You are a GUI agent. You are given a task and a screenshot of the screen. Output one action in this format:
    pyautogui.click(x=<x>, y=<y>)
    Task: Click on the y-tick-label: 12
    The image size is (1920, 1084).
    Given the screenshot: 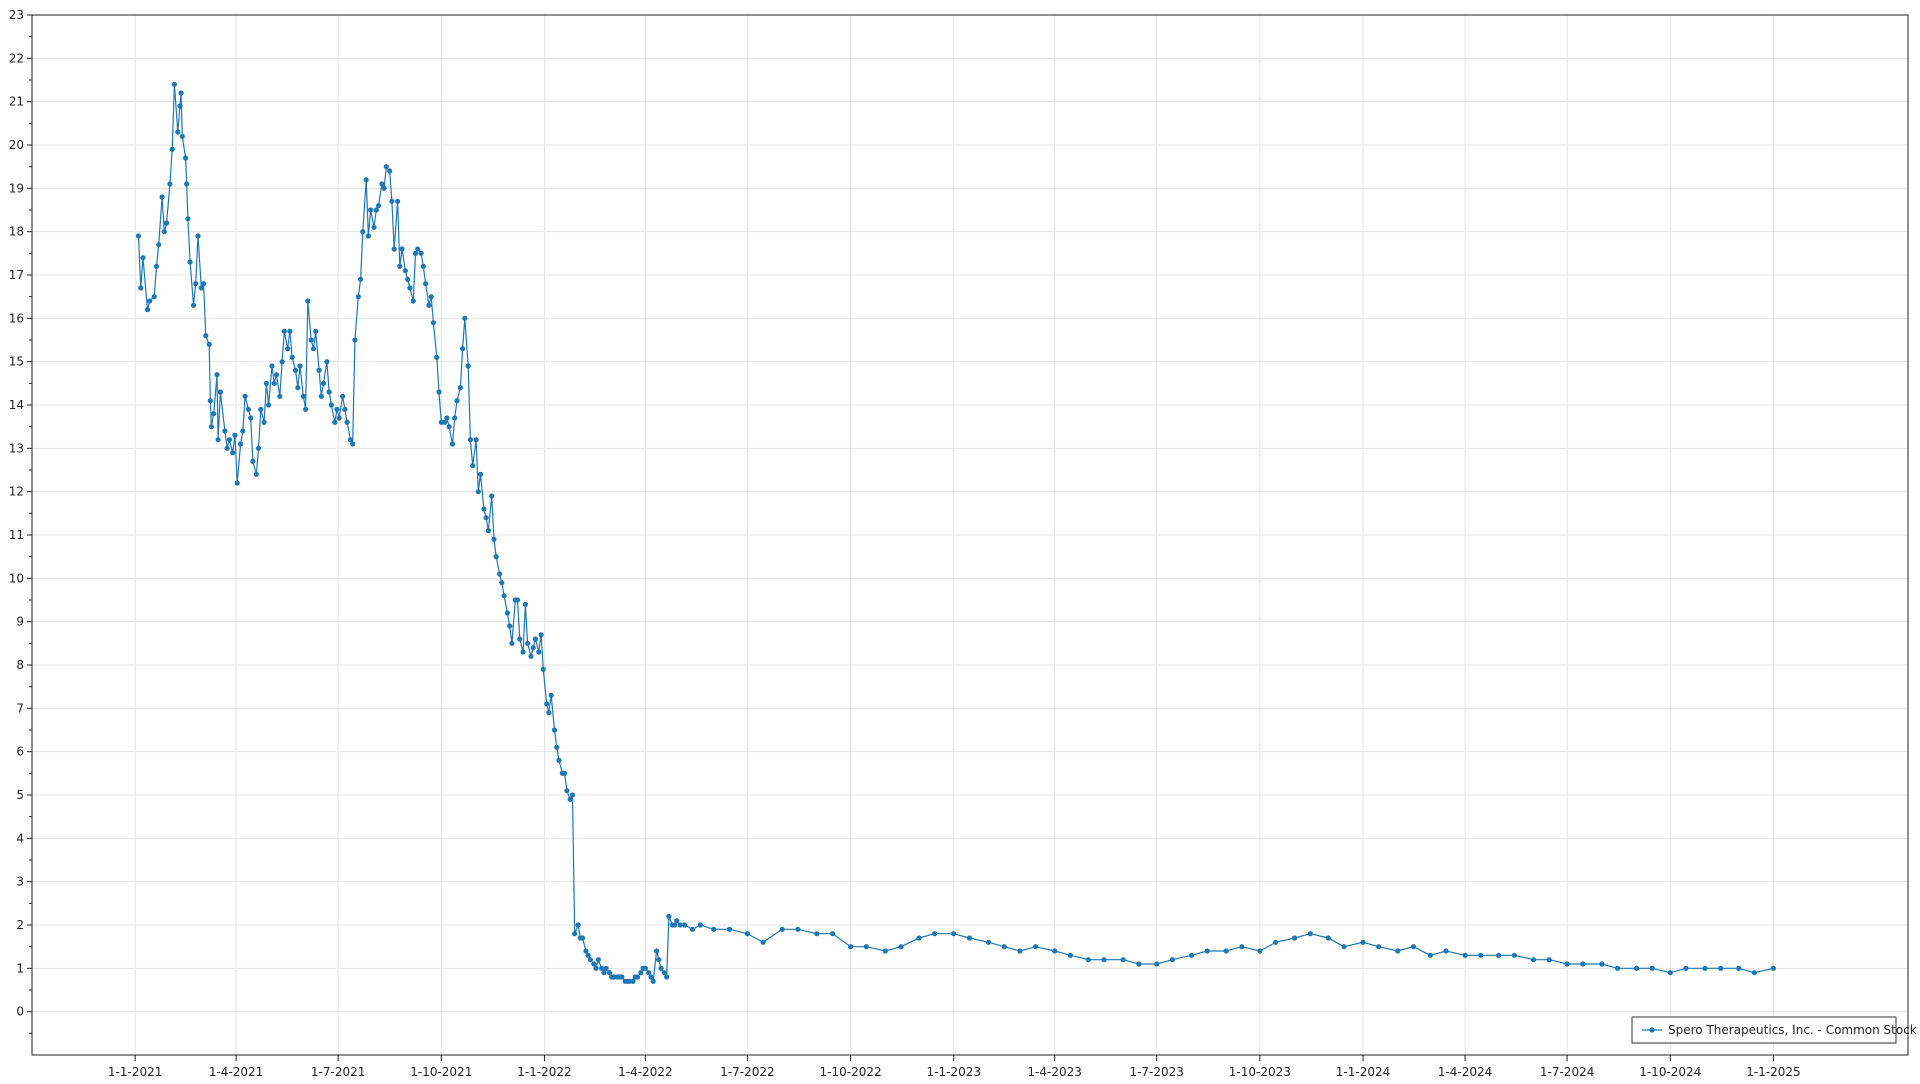 What is the action you would take?
    pyautogui.click(x=16, y=492)
    